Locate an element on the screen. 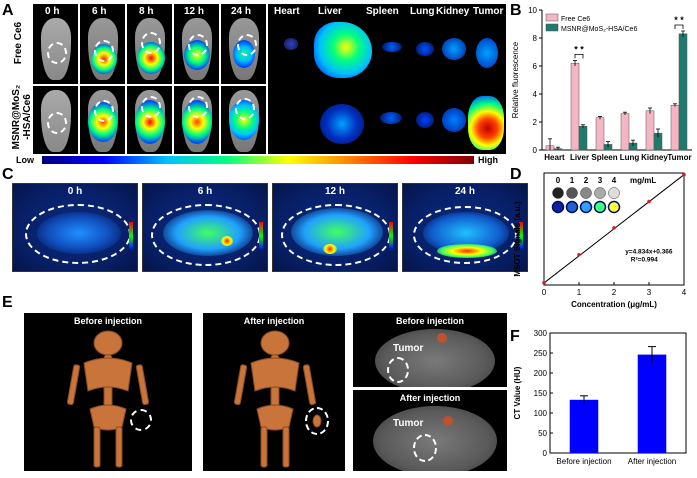 The width and height of the screenshot is (697, 478). whole-body-image-free-ce6-8h: 8 h is located at coordinates (149, 44).